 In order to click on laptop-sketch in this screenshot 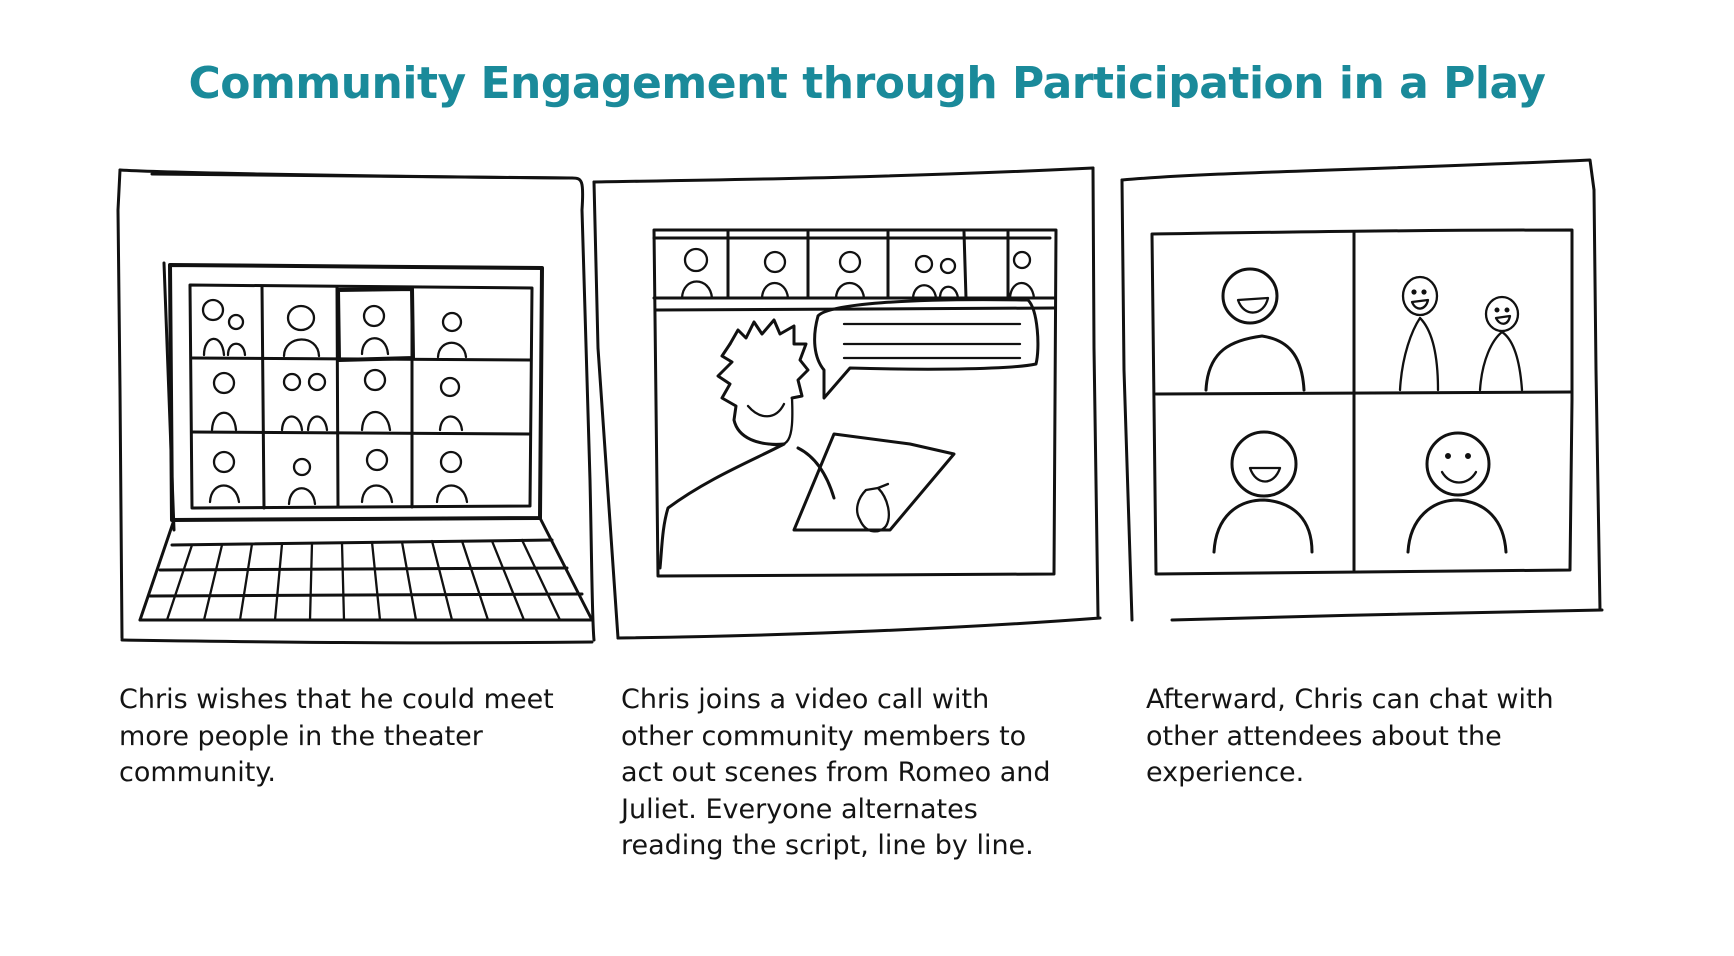, I will do `click(356, 406)`.